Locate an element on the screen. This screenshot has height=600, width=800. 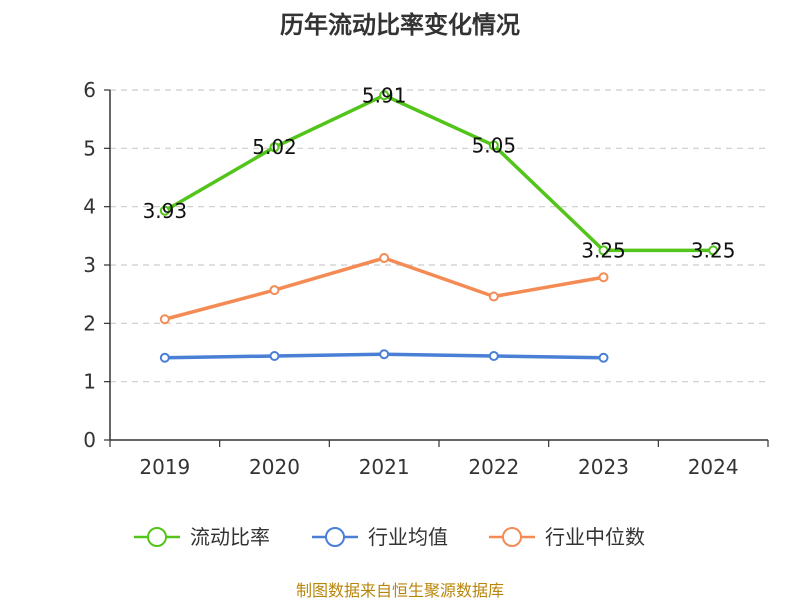
x-tick-label: 2023 is located at coordinates (603, 467).